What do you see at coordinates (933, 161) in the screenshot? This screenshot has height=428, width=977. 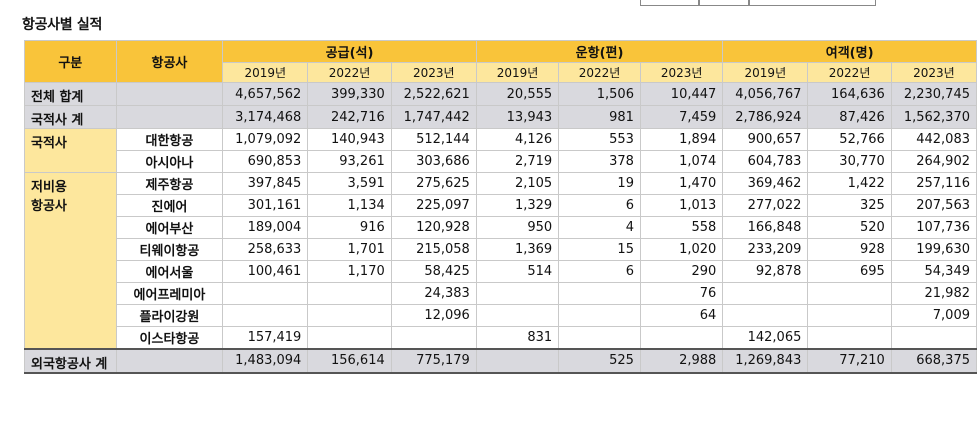 I see `table-cell: 264,902` at bounding box center [933, 161].